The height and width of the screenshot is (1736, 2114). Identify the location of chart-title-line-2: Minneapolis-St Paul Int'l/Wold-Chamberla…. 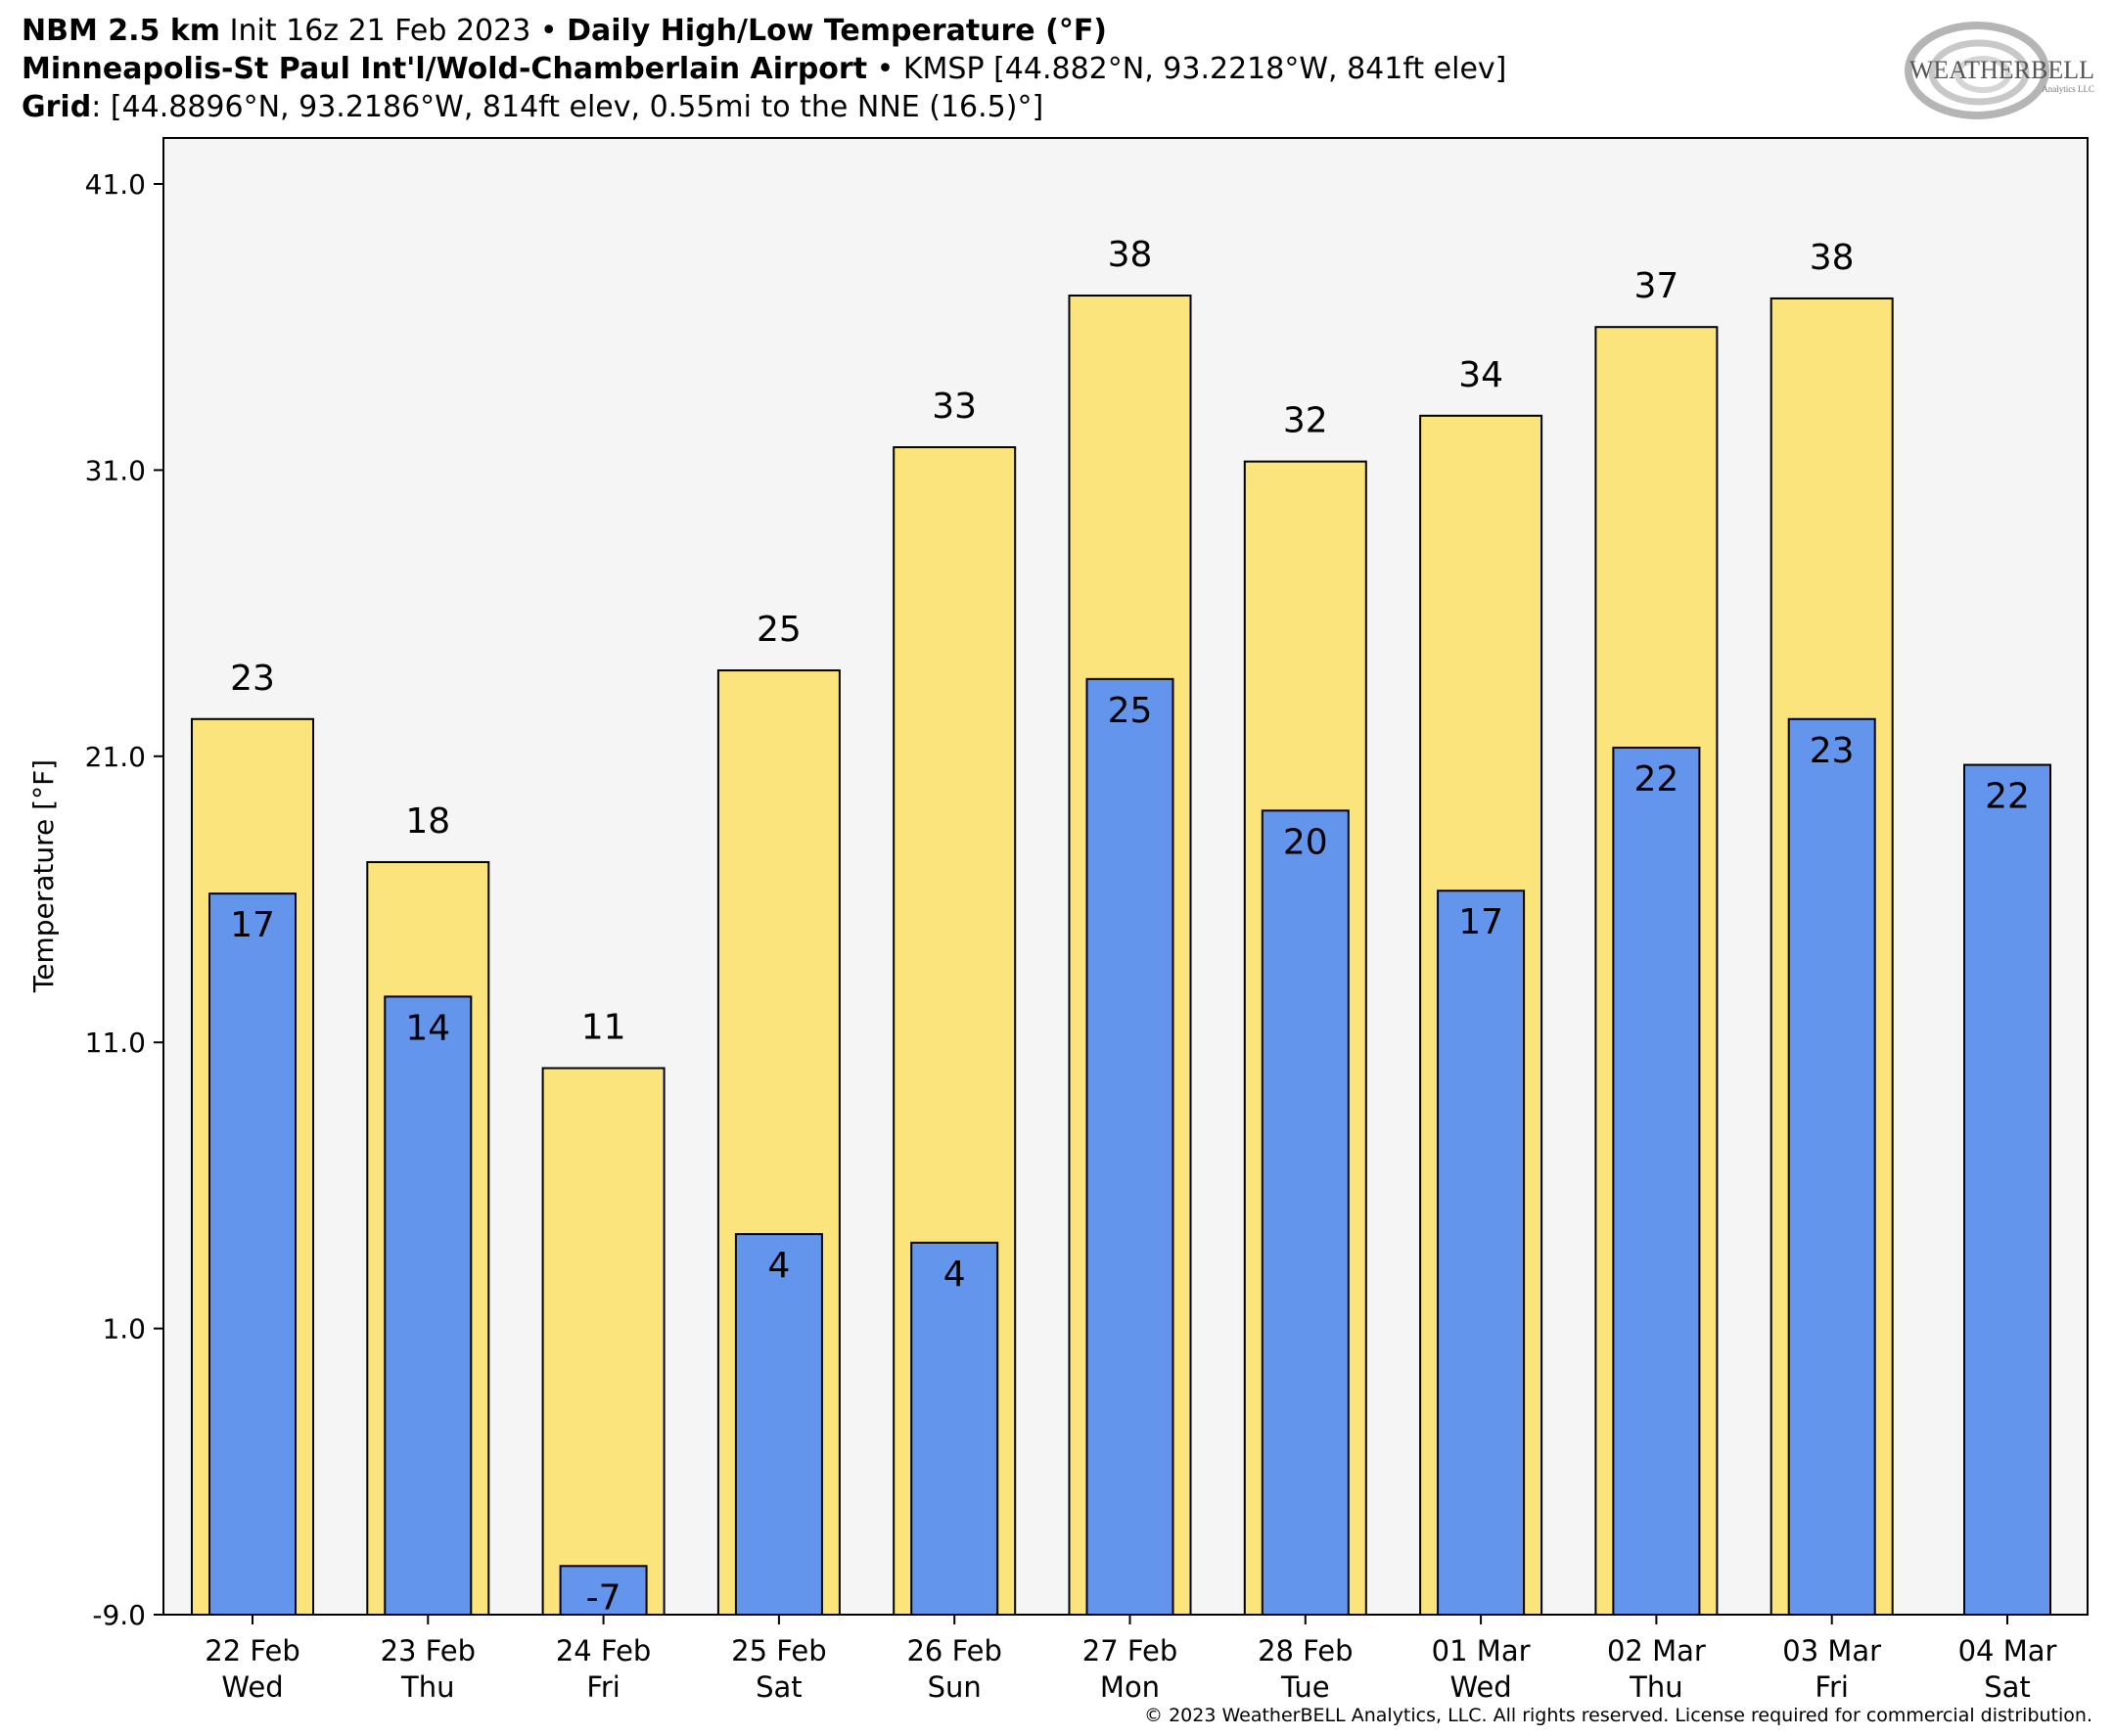
(764, 69).